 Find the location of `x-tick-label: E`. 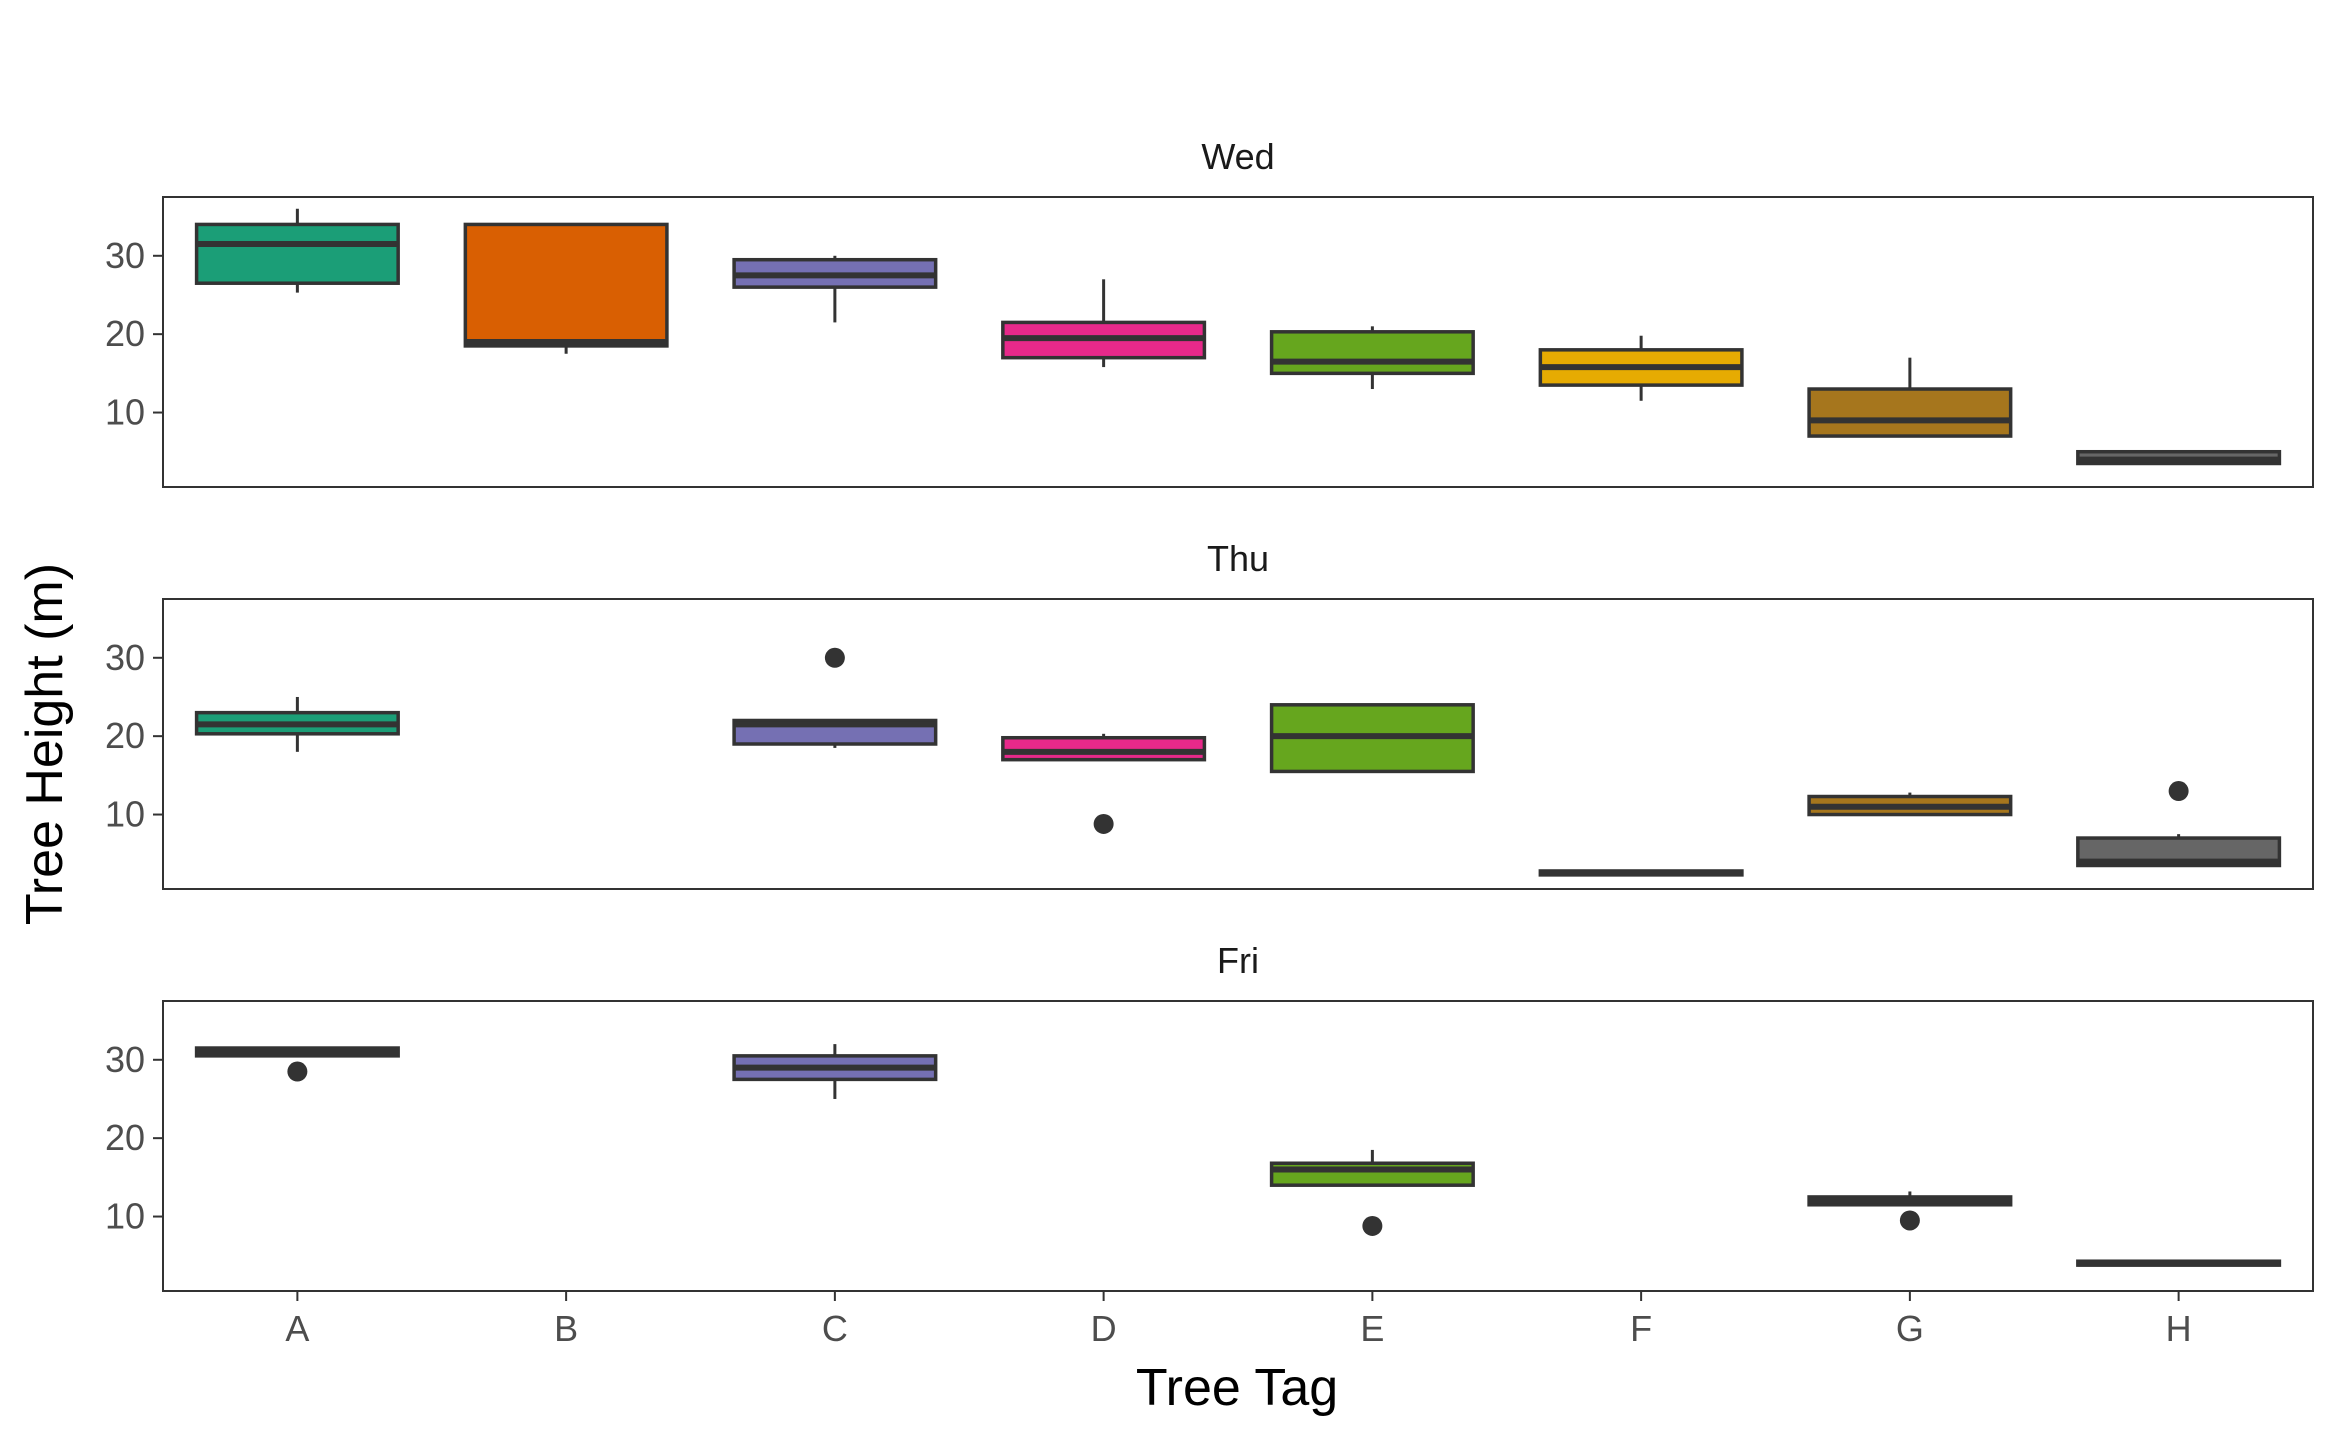

x-tick-label: E is located at coordinates (1372, 1328).